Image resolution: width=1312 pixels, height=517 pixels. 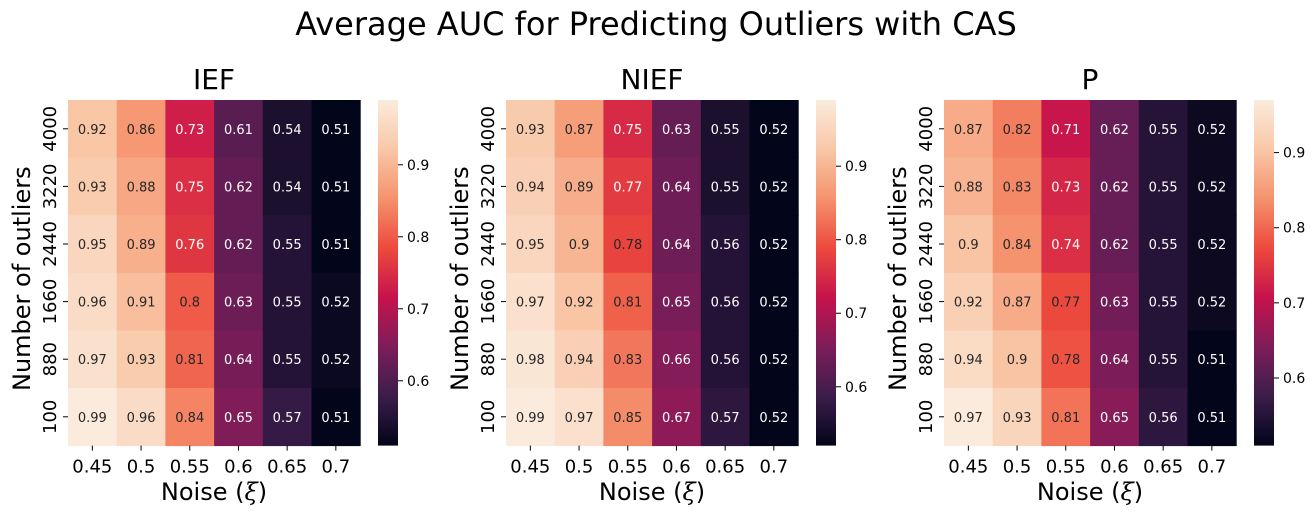 I want to click on cell-value-label: 0.71, so click(x=1065, y=130).